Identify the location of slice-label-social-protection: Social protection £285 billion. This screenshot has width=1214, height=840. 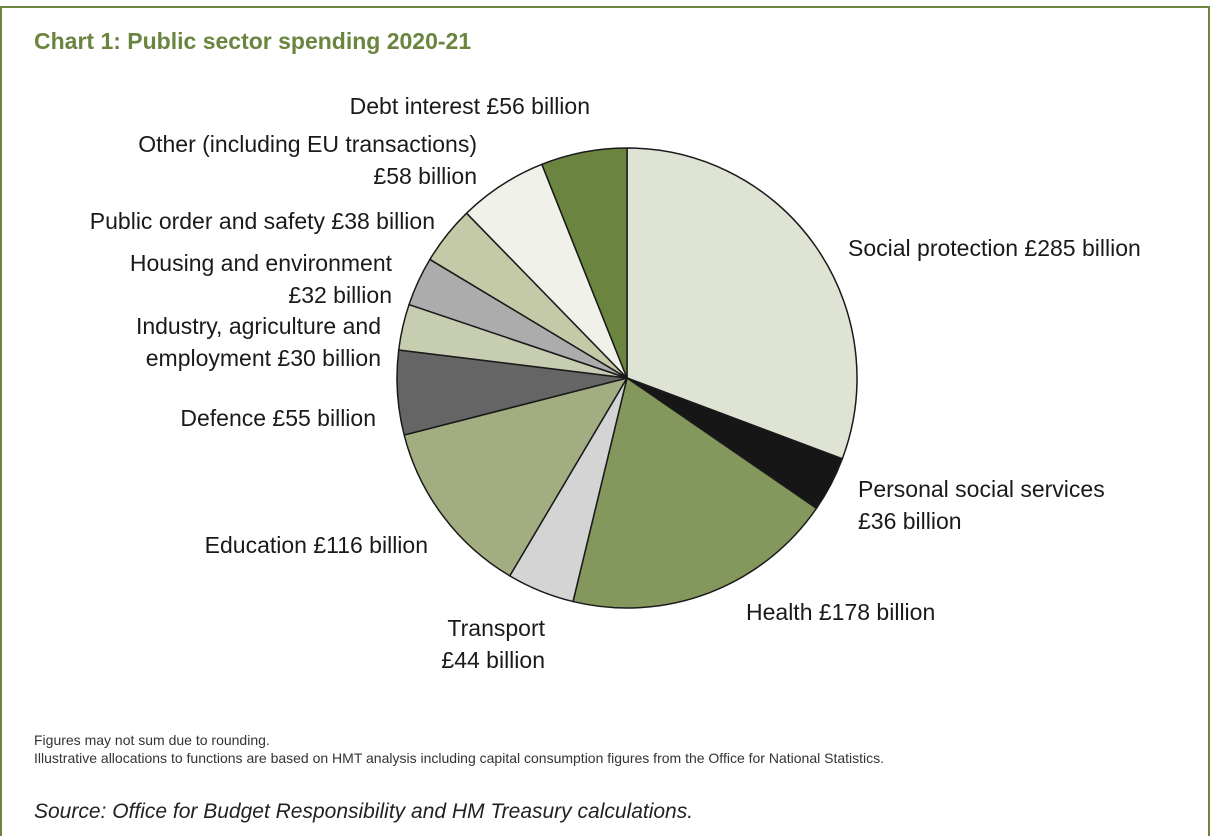
(994, 248).